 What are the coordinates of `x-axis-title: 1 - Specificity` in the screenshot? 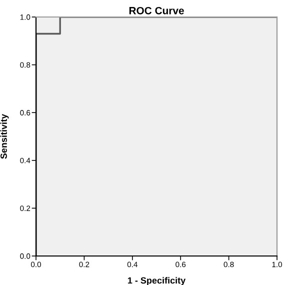 It's located at (157, 281).